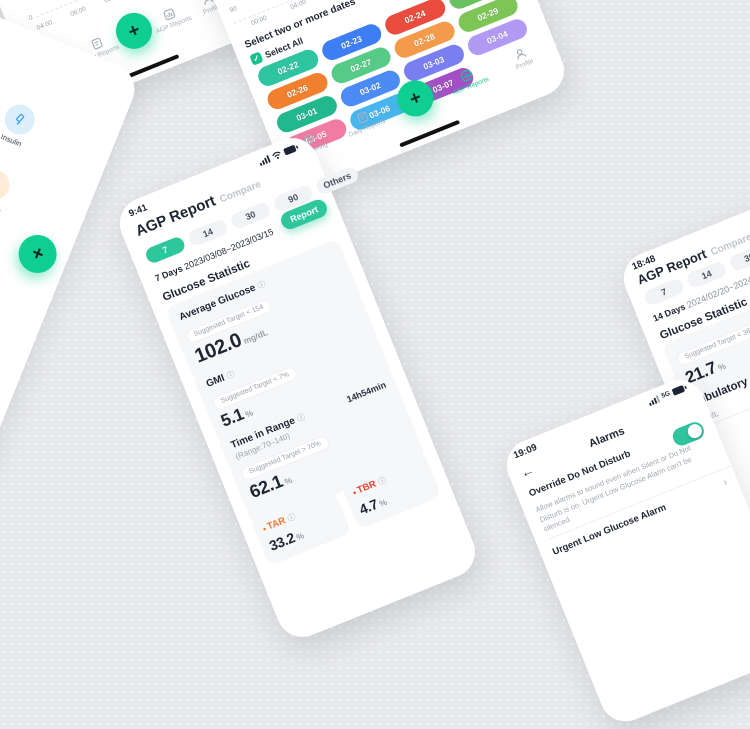 Image resolution: width=750 pixels, height=729 pixels. What do you see at coordinates (213, 180) in the screenshot?
I see `status-bar: 9:41` at bounding box center [213, 180].